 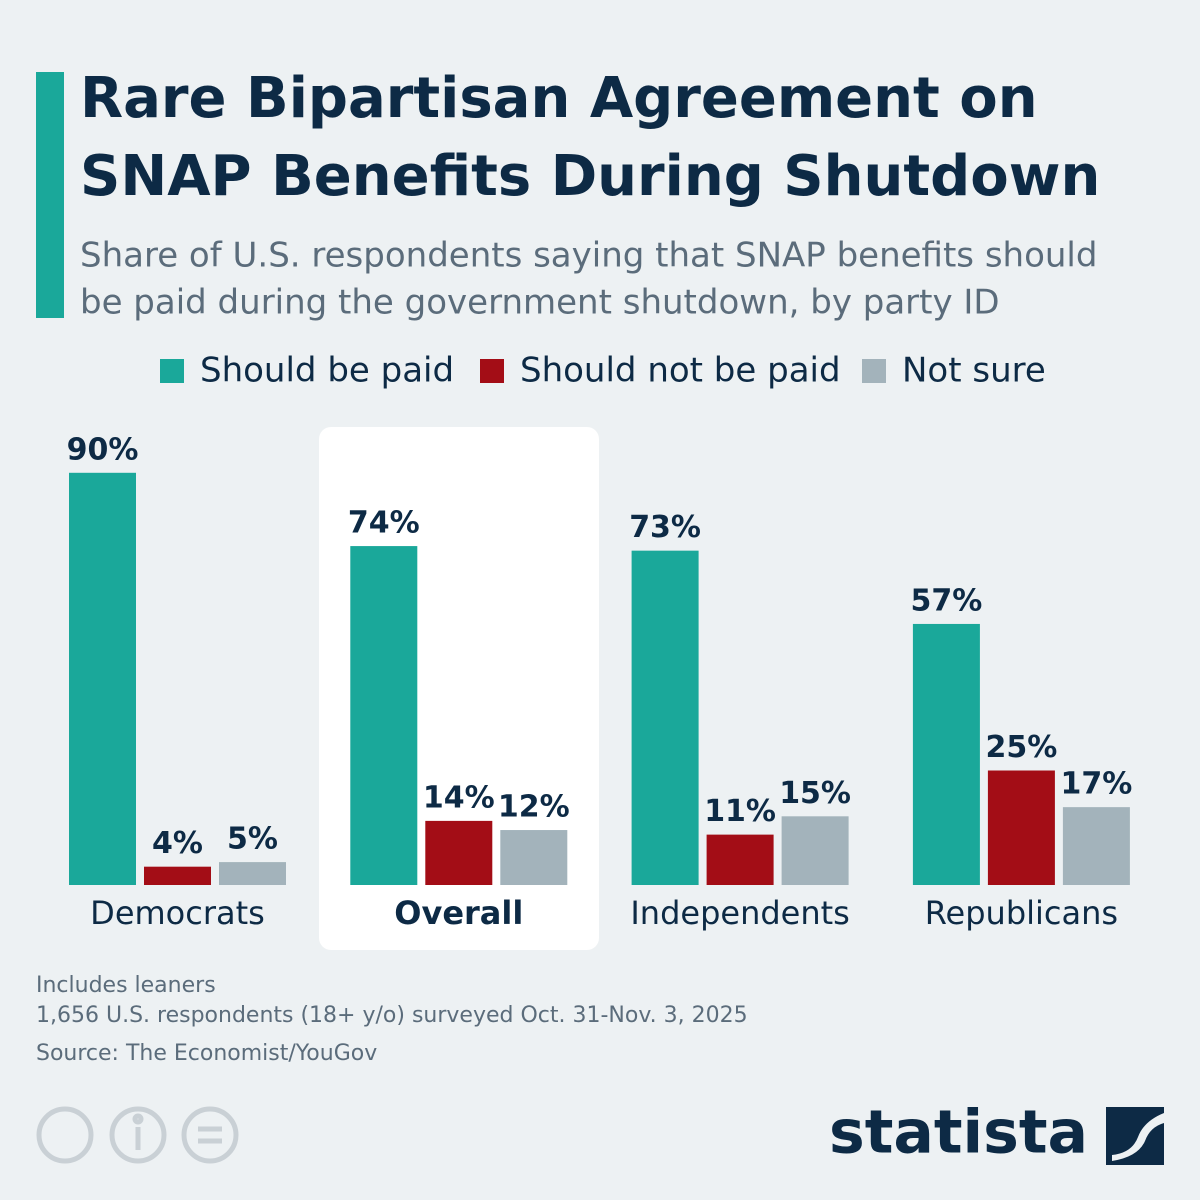 I want to click on value-label: 4%, so click(x=177, y=843).